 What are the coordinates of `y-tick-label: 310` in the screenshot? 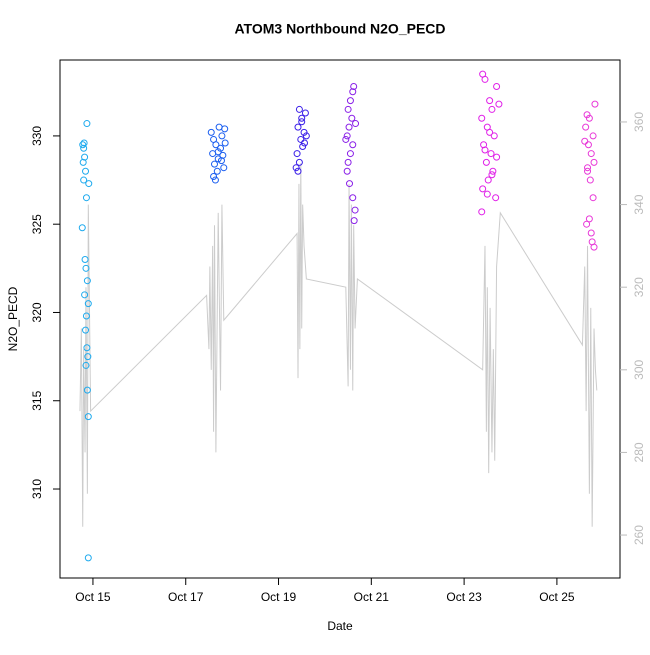 It's located at (37, 489).